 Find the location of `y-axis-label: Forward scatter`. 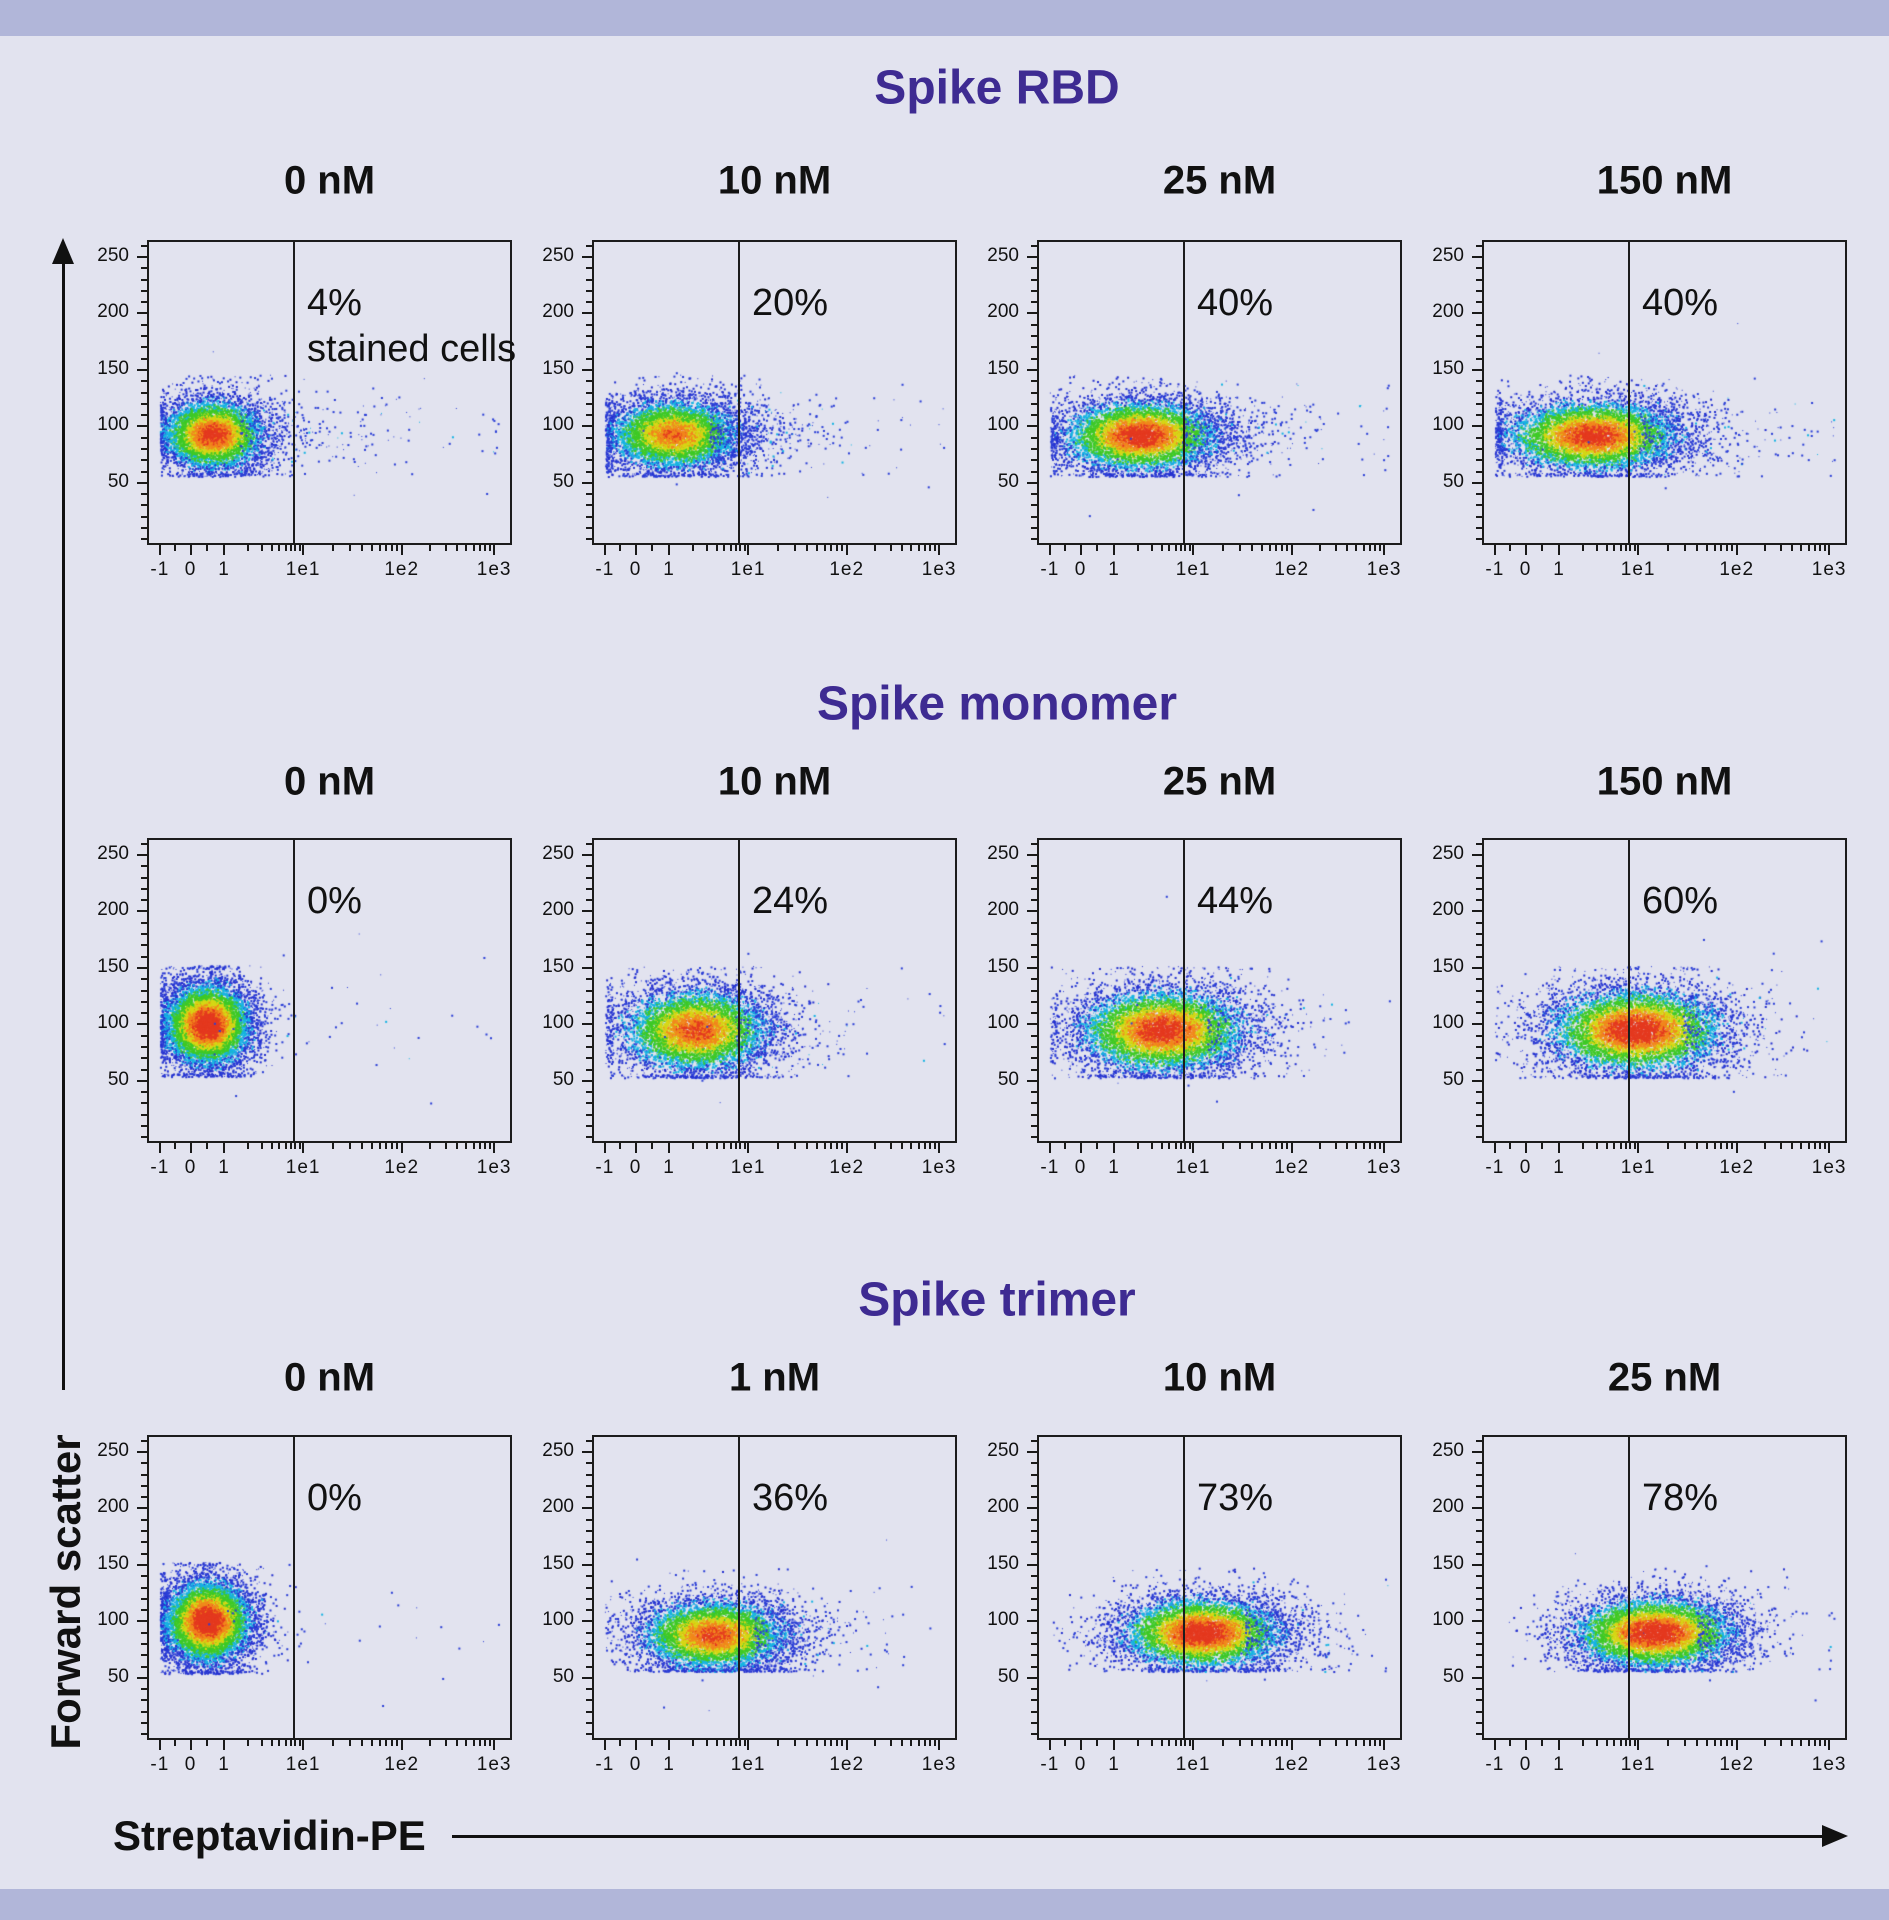

y-axis-label: Forward scatter is located at coordinates (65, 1592).